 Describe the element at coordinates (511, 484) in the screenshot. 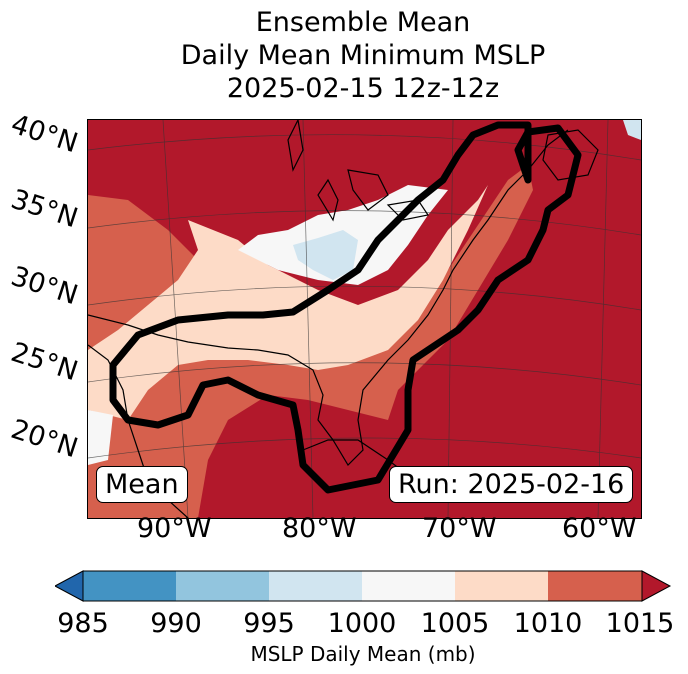

I see `run-box-label: Run: 2025-02-16` at that location.